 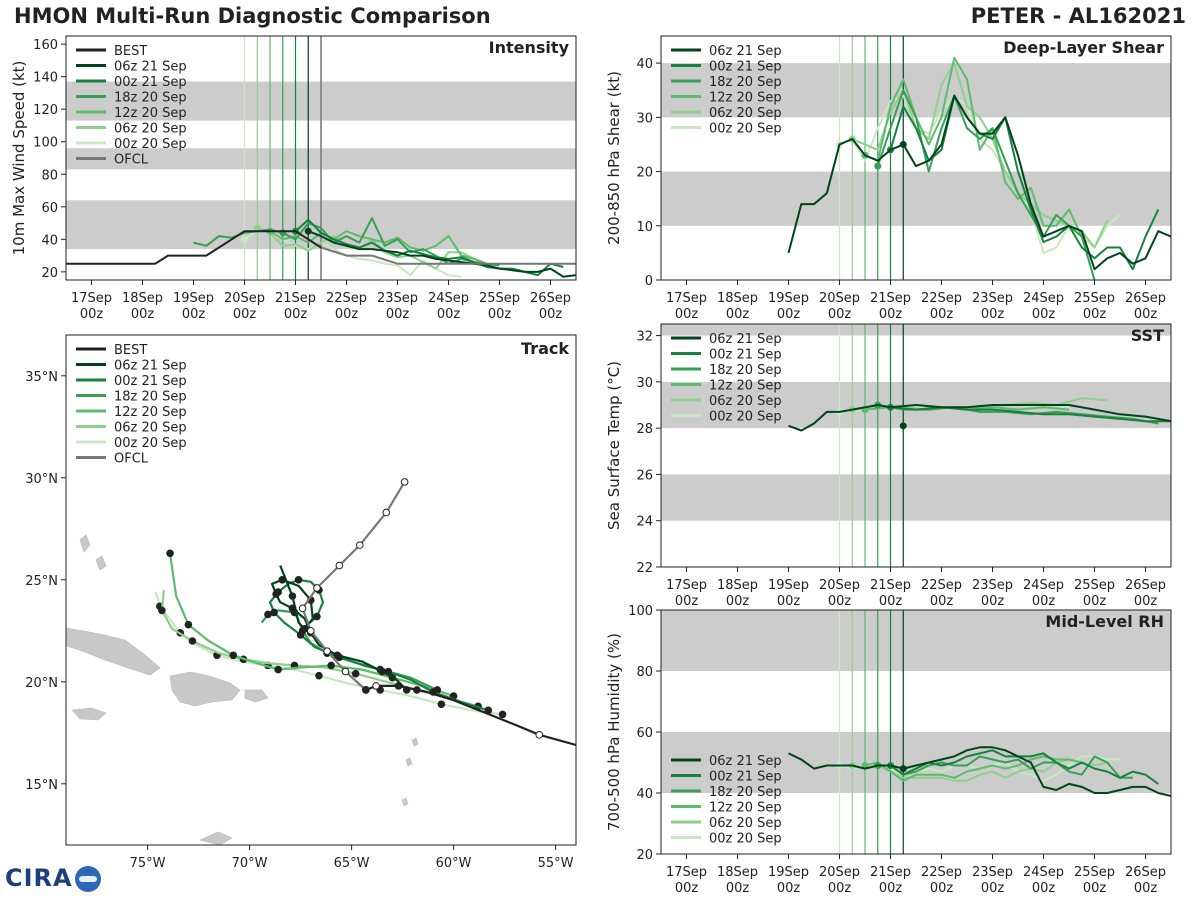 What do you see at coordinates (745, 839) in the screenshot?
I see `rh-legend-label: 00z 20 Sep` at bounding box center [745, 839].